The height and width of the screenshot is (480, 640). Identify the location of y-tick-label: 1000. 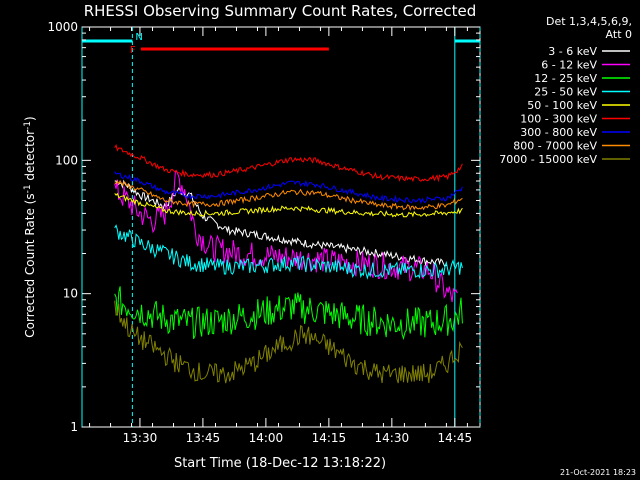
(62, 27).